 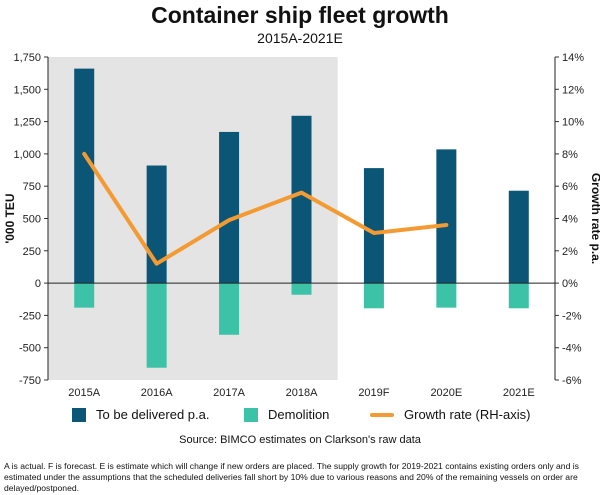 I want to click on legend-swatch-to-be-delivered, so click(x=79, y=414).